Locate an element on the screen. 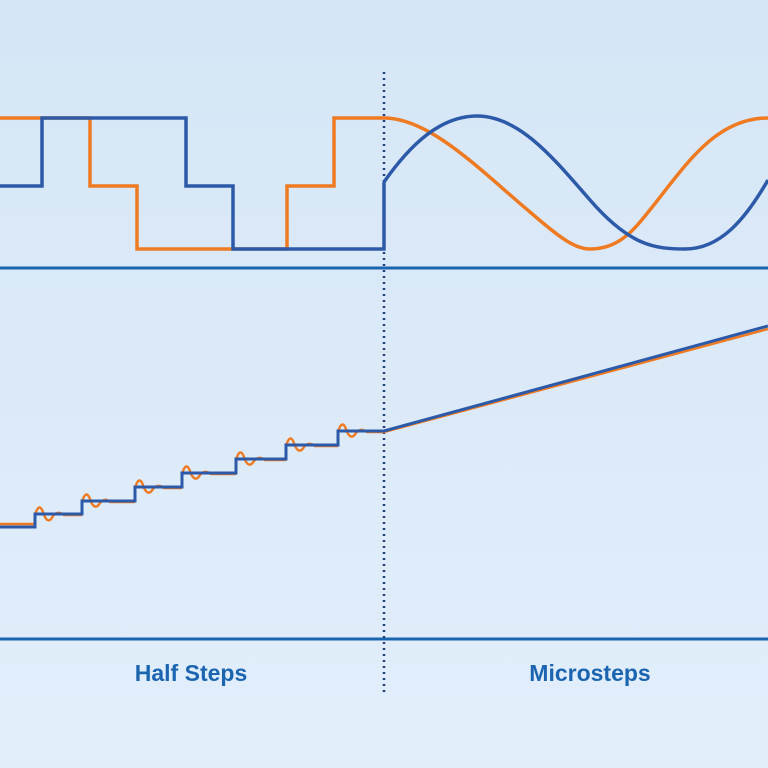  half-steps-label: Half Steps is located at coordinates (191, 673).